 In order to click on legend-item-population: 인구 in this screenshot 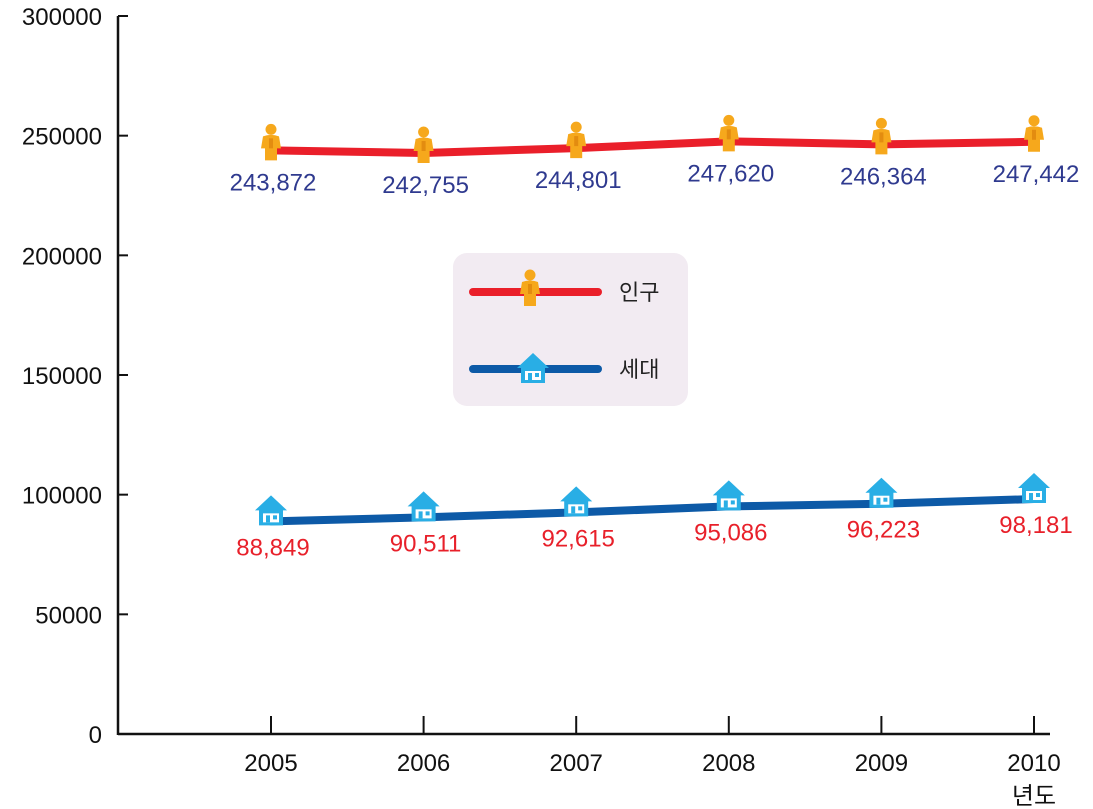, I will do `click(564, 287)`.